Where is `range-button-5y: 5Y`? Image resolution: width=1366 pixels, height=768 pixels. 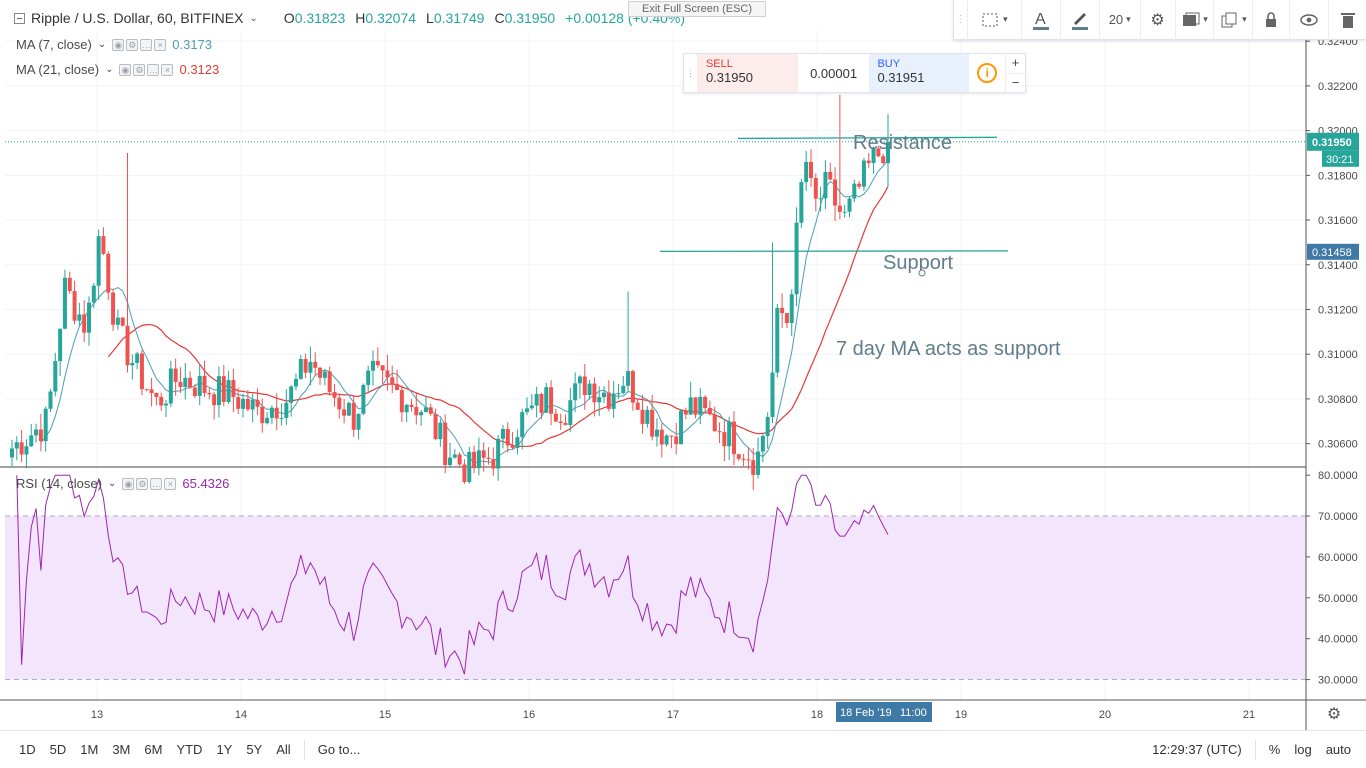
range-button-5y: 5Y is located at coordinates (254, 749).